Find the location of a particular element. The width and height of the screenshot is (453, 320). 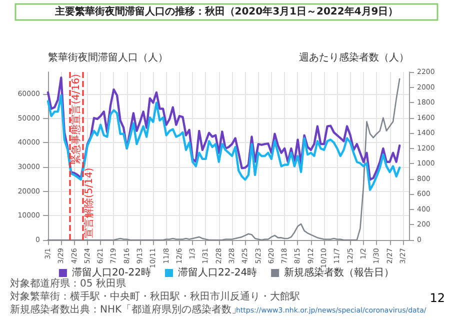

ref-line-label: 緊急事態宣言(4/16) is located at coordinates (76, 119).